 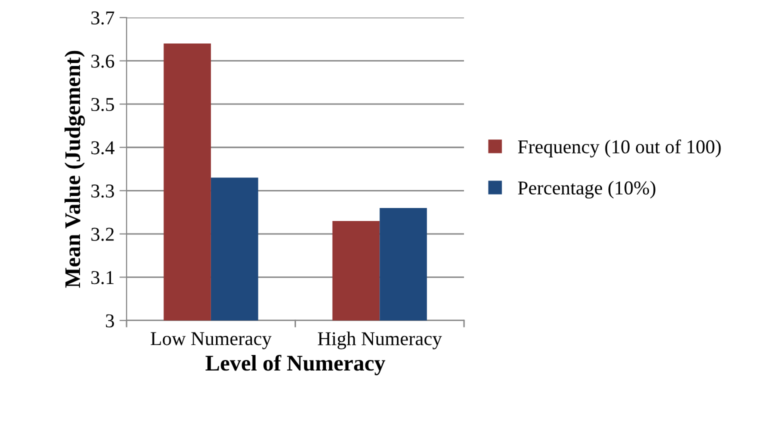 What do you see at coordinates (110, 321) in the screenshot?
I see `y-tick-label: 3` at bounding box center [110, 321].